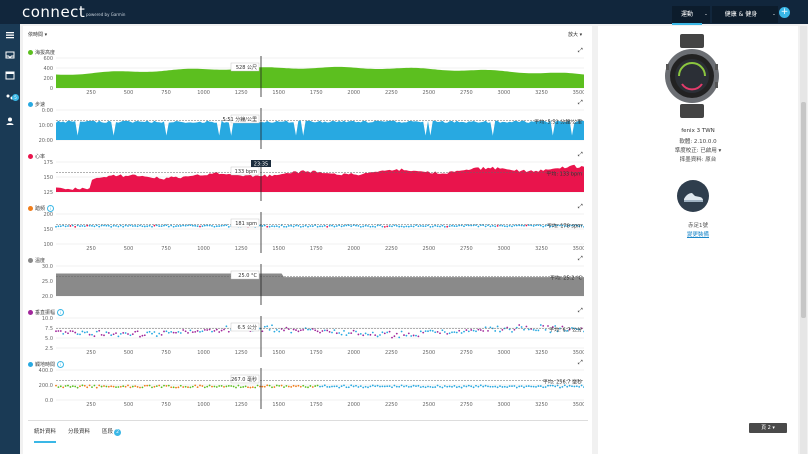  I want to click on tab-activities-dropdown: -, so click(706, 14).